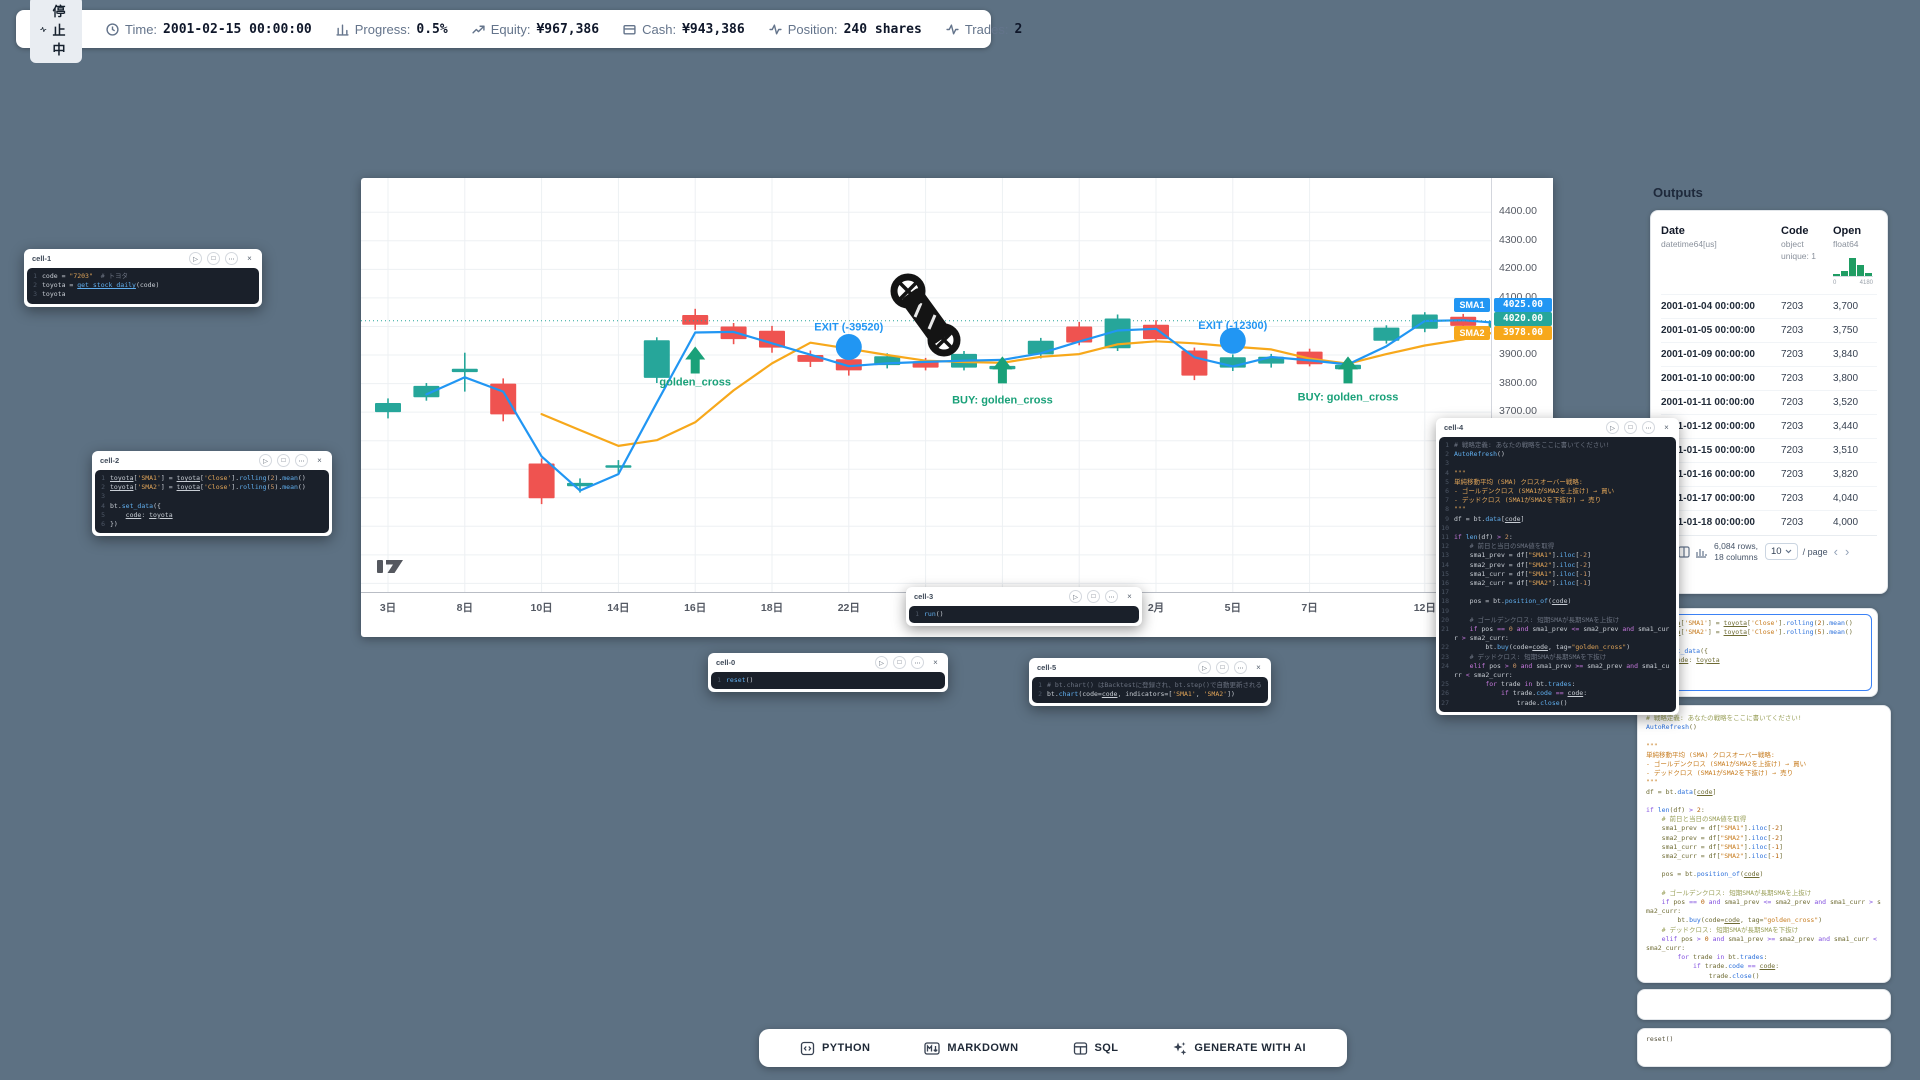  I want to click on price-badge: 3978.00, so click(1523, 333).